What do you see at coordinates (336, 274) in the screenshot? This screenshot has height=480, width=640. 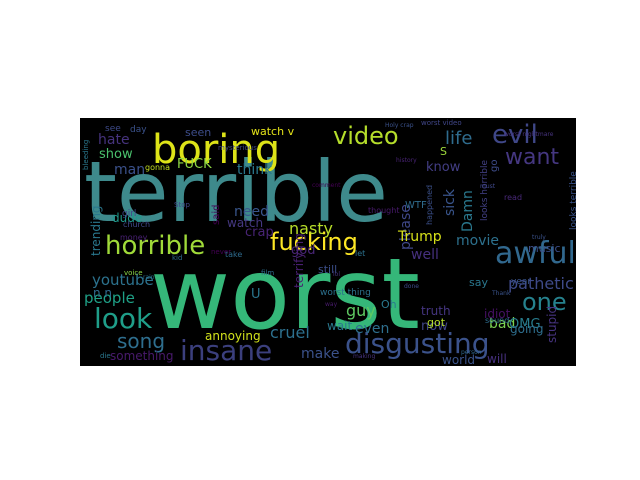 I see `word: lol` at bounding box center [336, 274].